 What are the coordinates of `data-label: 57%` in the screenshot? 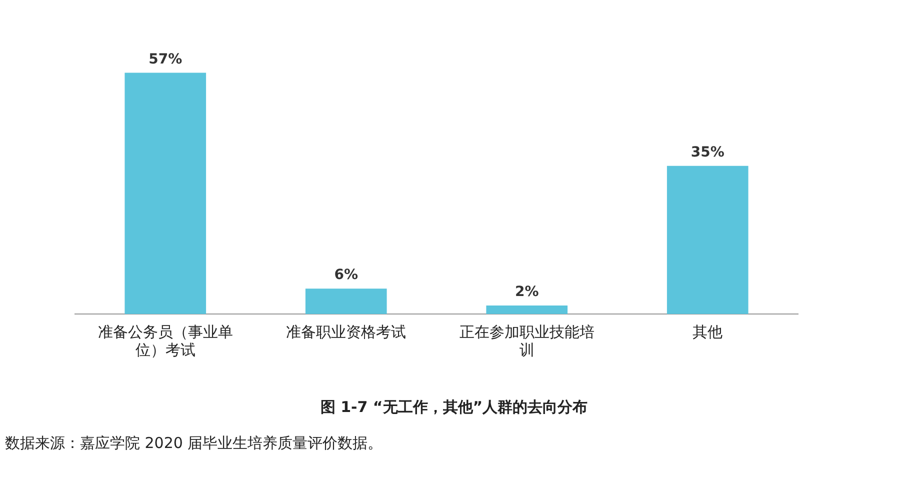 It's located at (165, 59).